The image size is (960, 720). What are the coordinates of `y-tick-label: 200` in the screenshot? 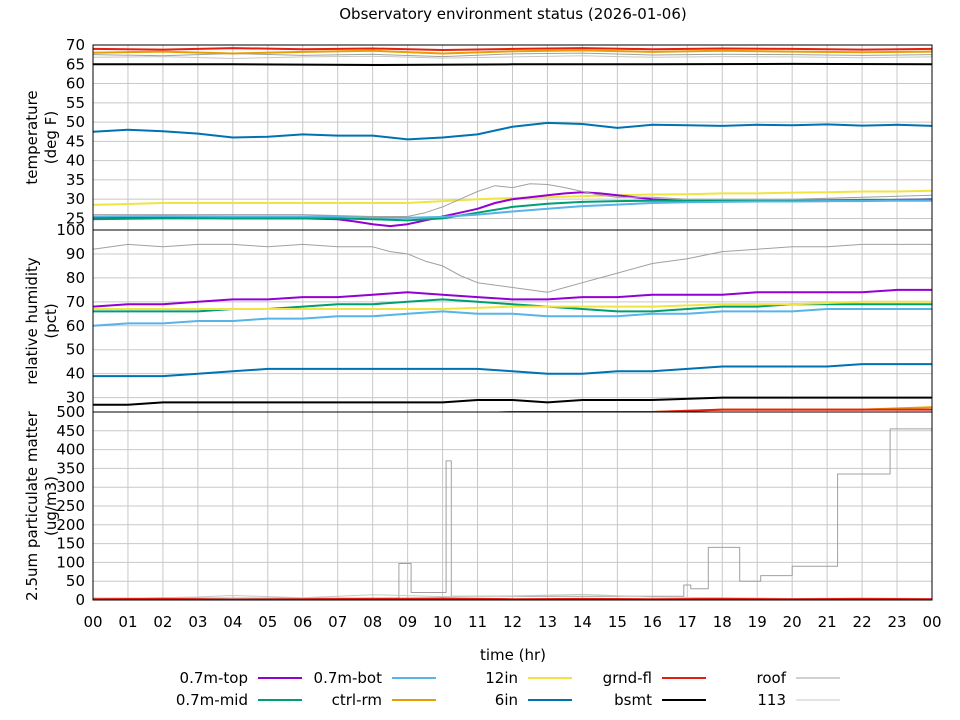 It's located at (70, 525).